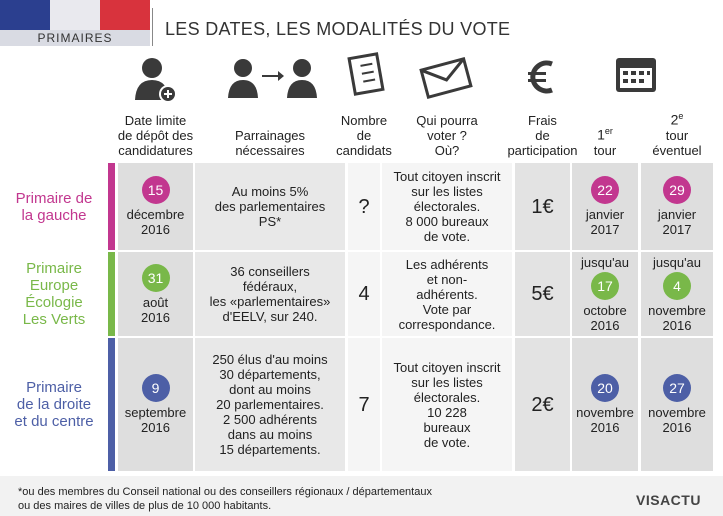  Describe the element at coordinates (155, 404) in the screenshot. I see `cell-deadline: 9 septembre 2016` at that location.